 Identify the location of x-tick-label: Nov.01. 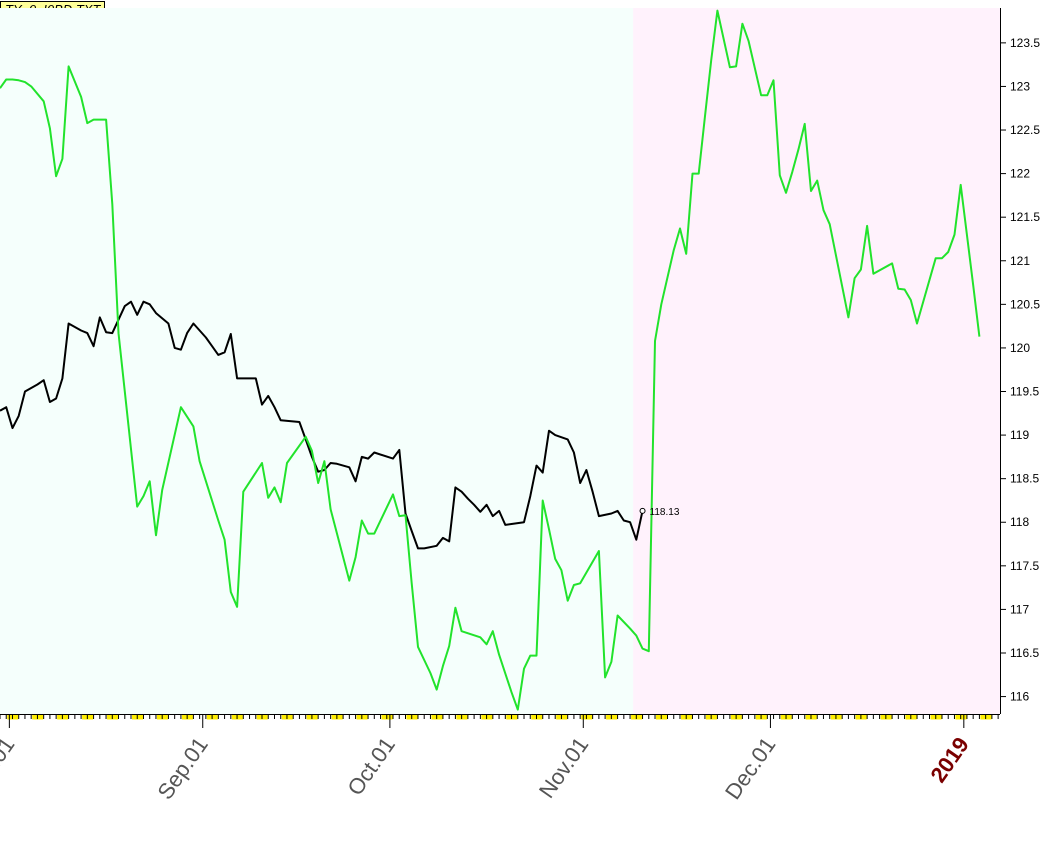
(564, 768).